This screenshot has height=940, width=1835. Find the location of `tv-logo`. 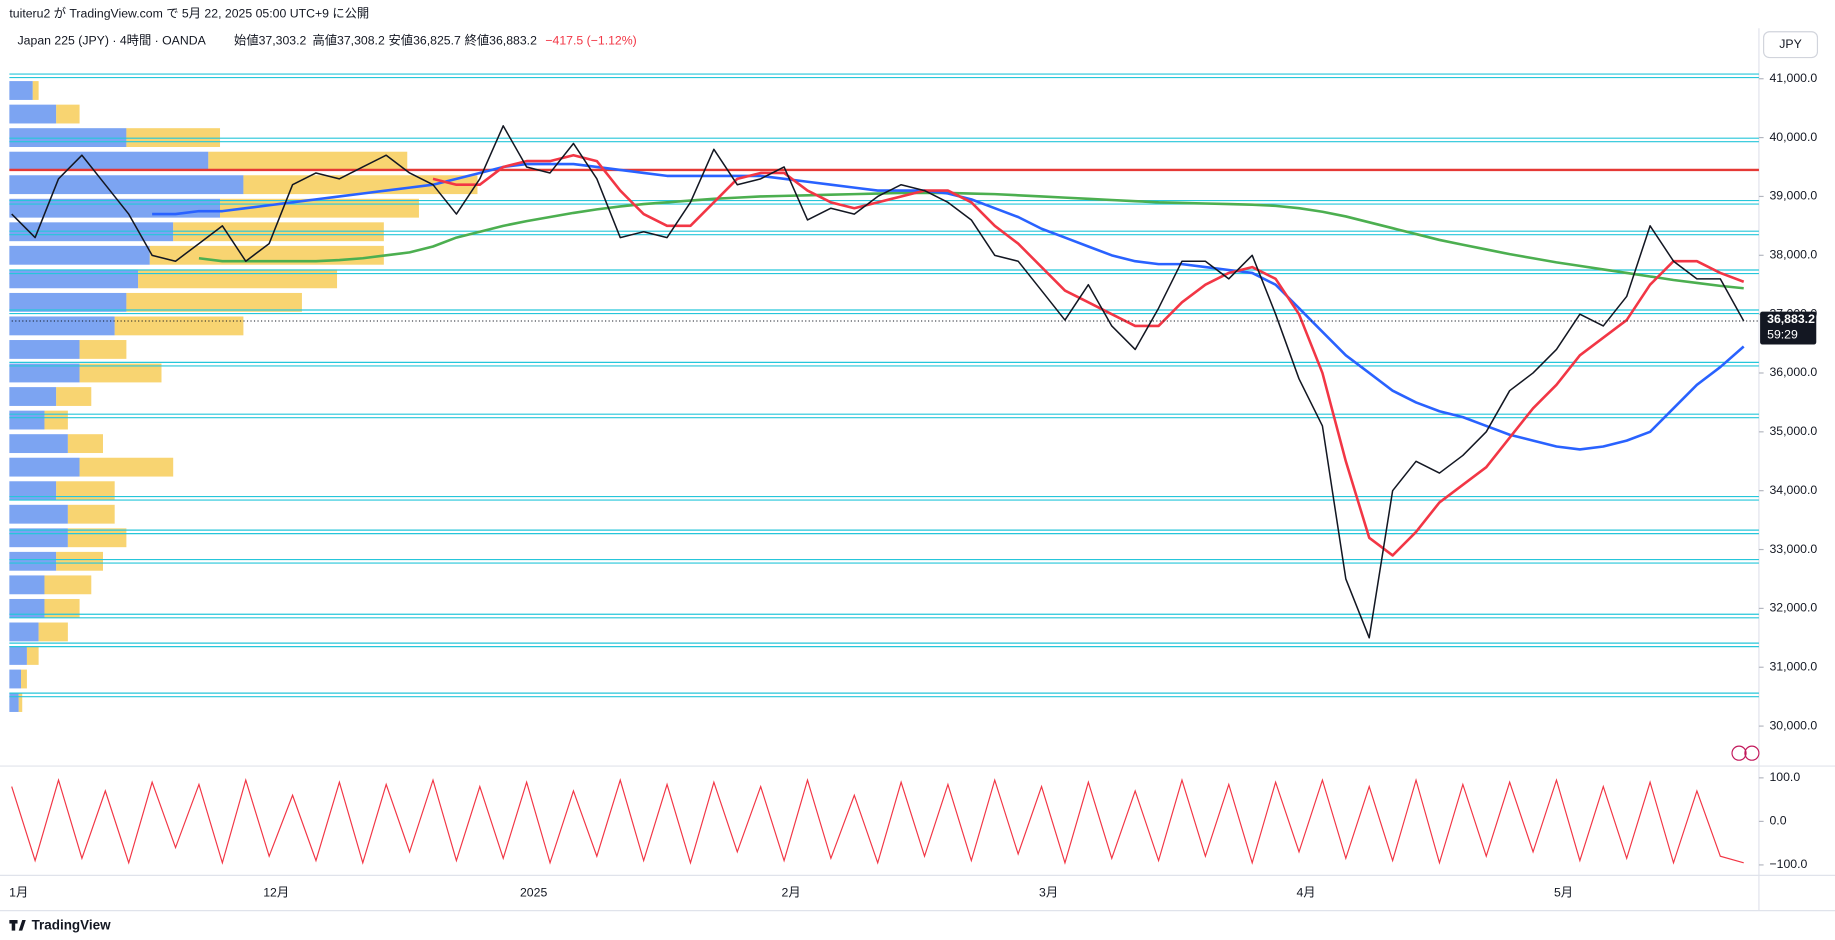

tv-logo is located at coordinates (17, 925).